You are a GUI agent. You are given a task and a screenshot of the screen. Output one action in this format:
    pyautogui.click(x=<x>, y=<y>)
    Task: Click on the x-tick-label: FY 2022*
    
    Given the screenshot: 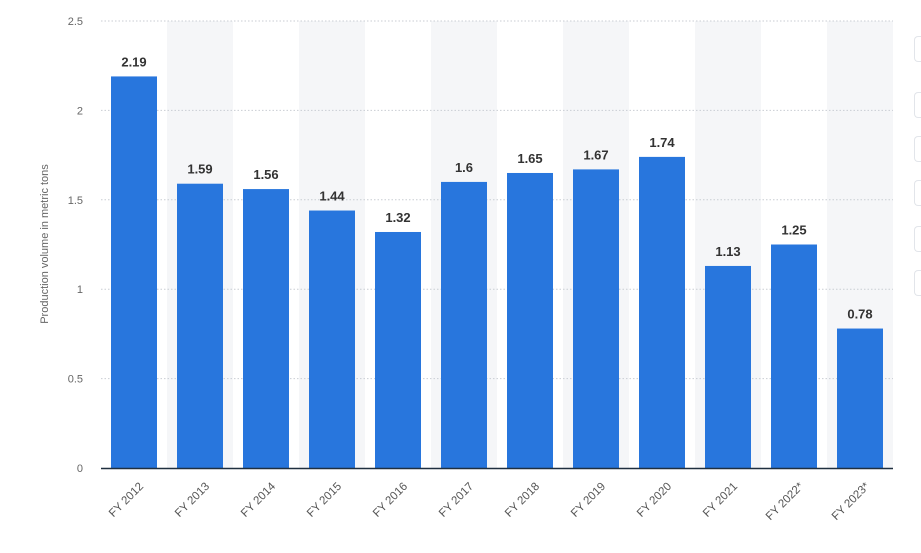 What is the action you would take?
    pyautogui.click(x=785, y=501)
    